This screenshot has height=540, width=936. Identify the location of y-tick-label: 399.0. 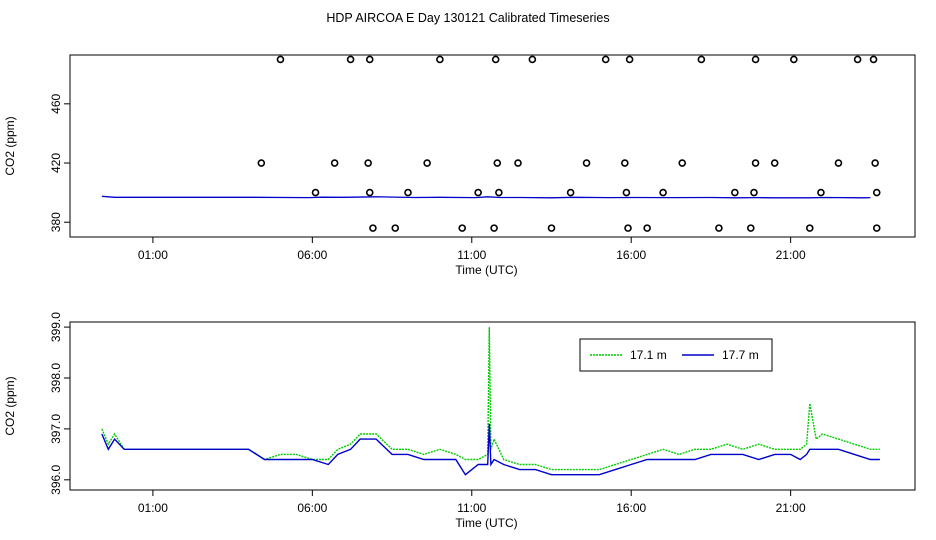
(56, 327).